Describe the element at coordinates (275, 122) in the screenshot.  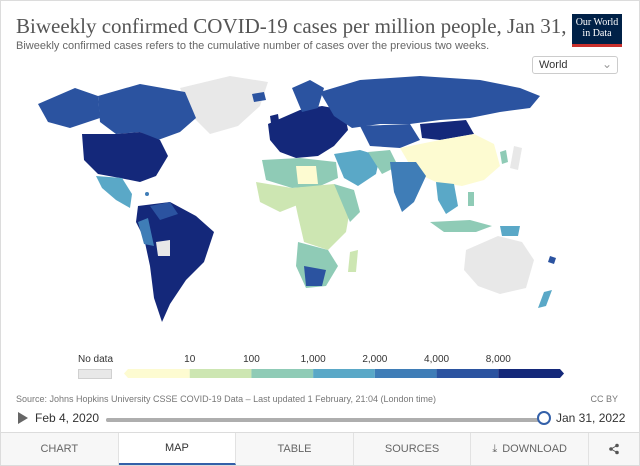
I see `map-region-uk` at that location.